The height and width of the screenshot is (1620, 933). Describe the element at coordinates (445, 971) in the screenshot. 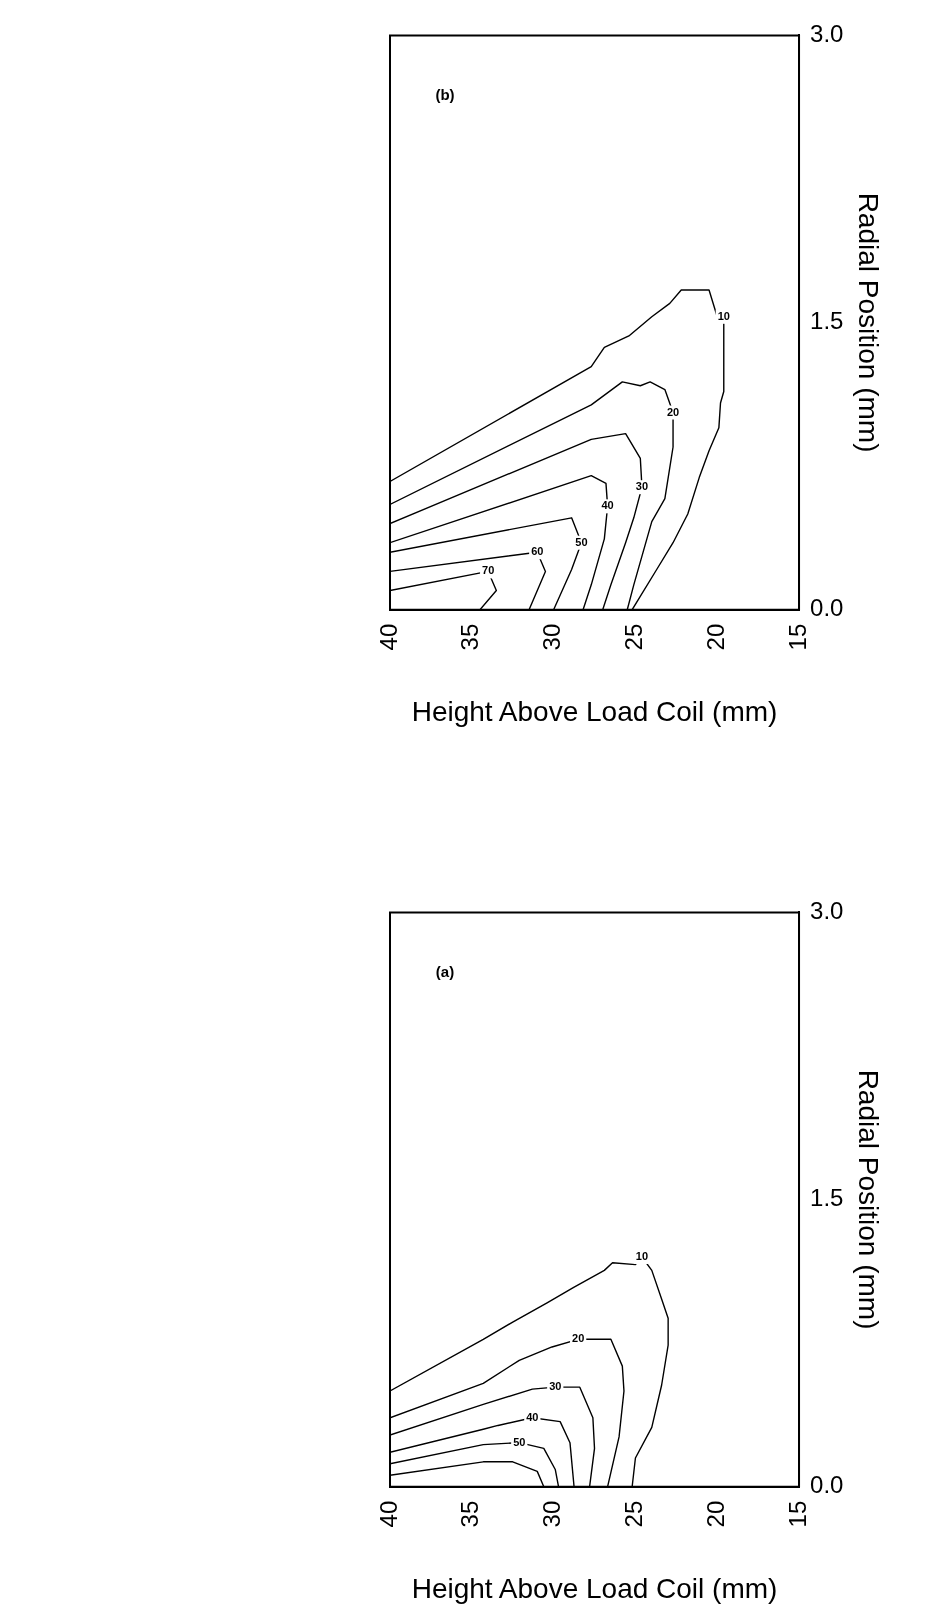

I see `annotation: (a)` at that location.